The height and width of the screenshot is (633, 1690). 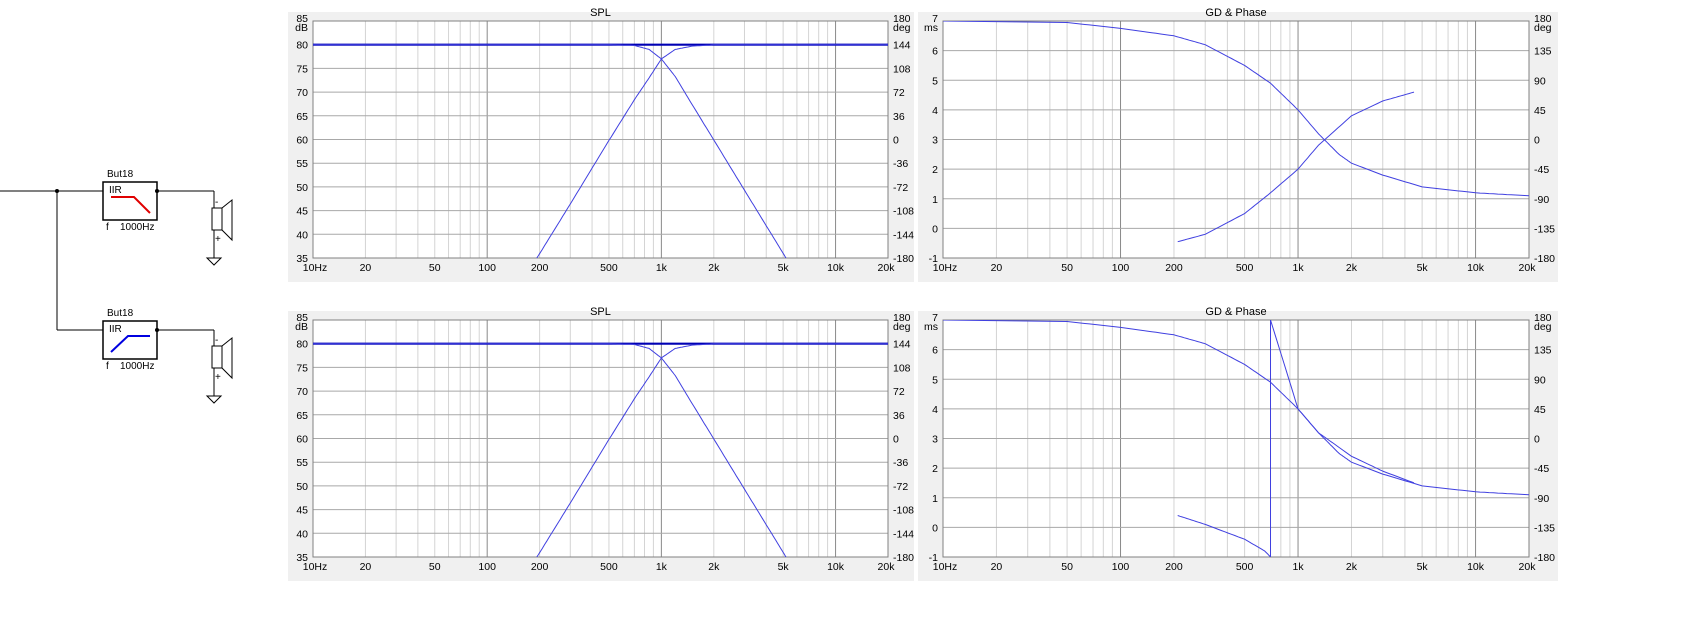 What do you see at coordinates (130, 344) in the screenshot?
I see `highpass-icon` at bounding box center [130, 344].